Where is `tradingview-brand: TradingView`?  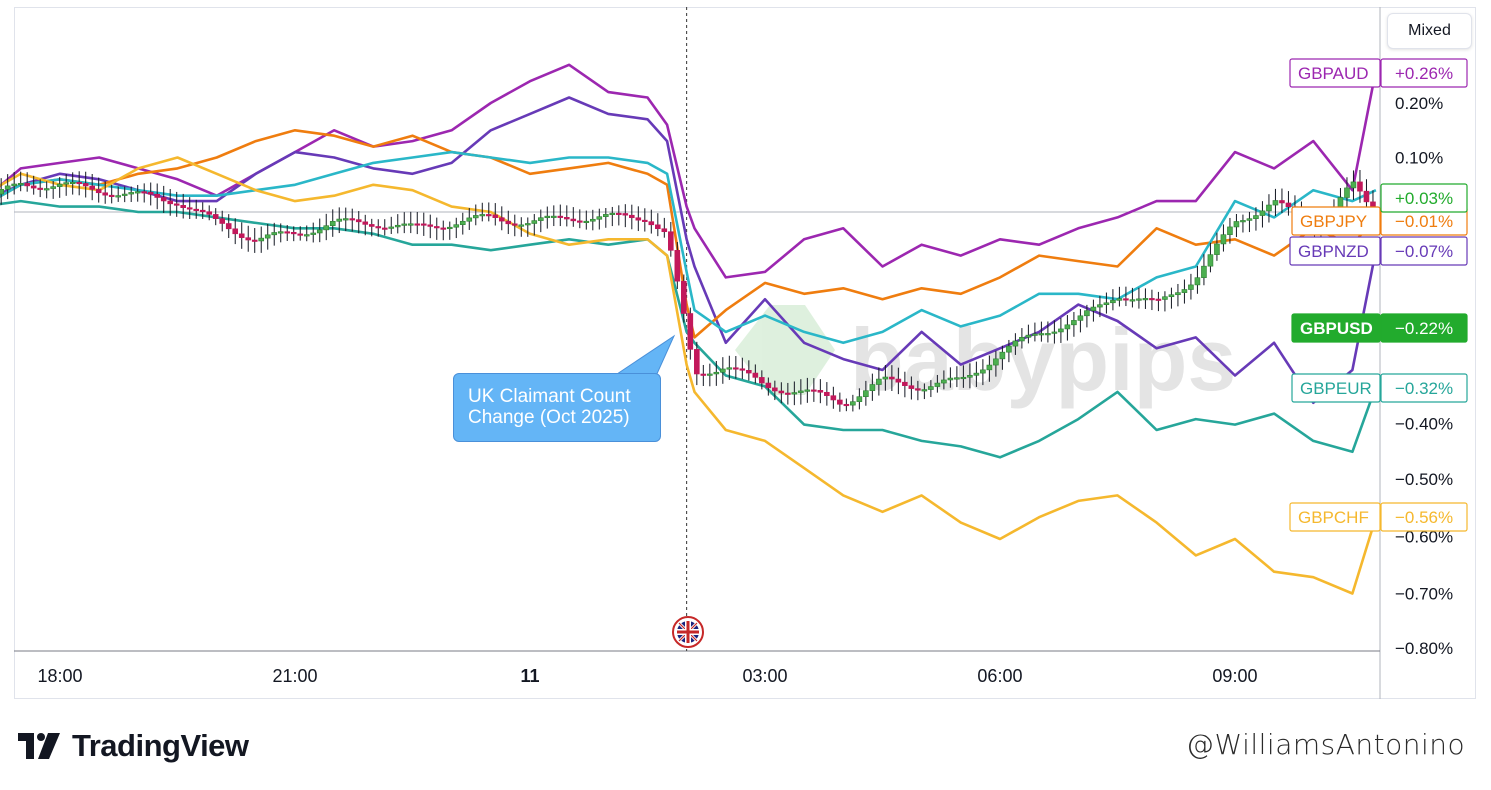 tradingview-brand: TradingView is located at coordinates (133, 746).